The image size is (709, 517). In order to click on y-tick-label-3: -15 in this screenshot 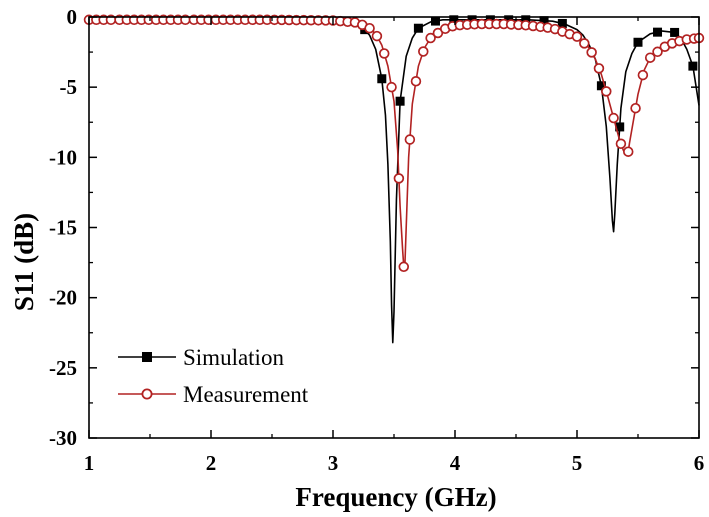, I will do `click(63, 228)`.